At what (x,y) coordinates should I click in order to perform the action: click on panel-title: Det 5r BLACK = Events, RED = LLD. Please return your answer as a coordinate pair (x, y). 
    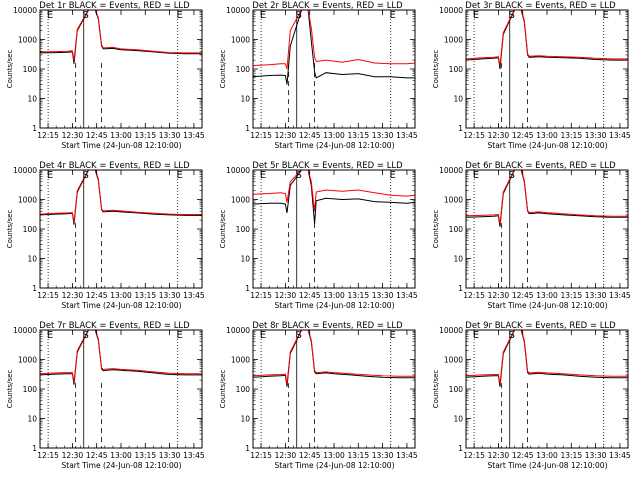
    Looking at the image, I should click on (327, 166).